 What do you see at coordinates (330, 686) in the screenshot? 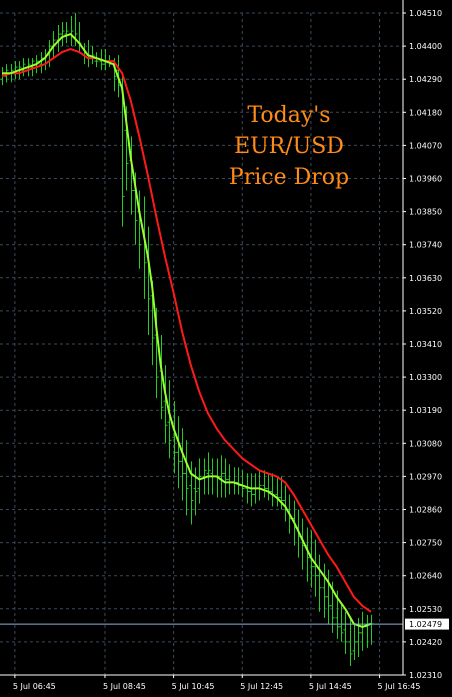
I see `x-tick-label: 5 Jul 14:45` at bounding box center [330, 686].